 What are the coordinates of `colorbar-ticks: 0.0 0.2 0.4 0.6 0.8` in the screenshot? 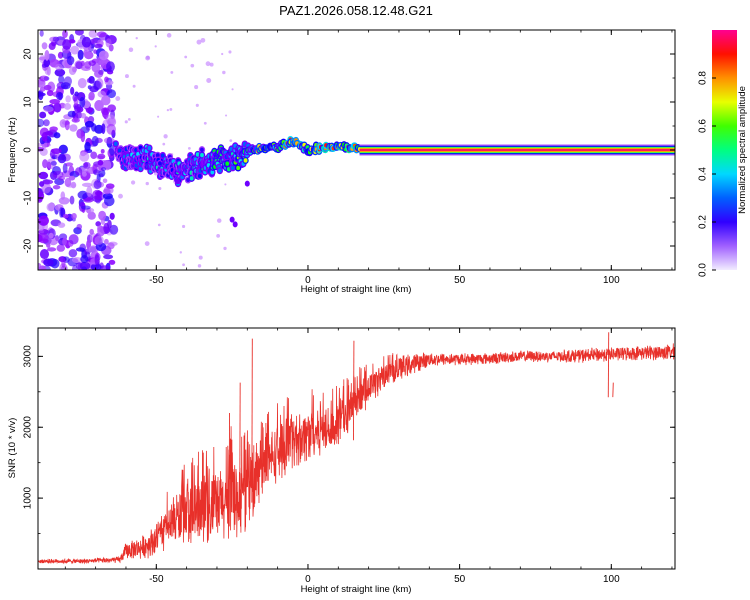 It's located at (707, 174).